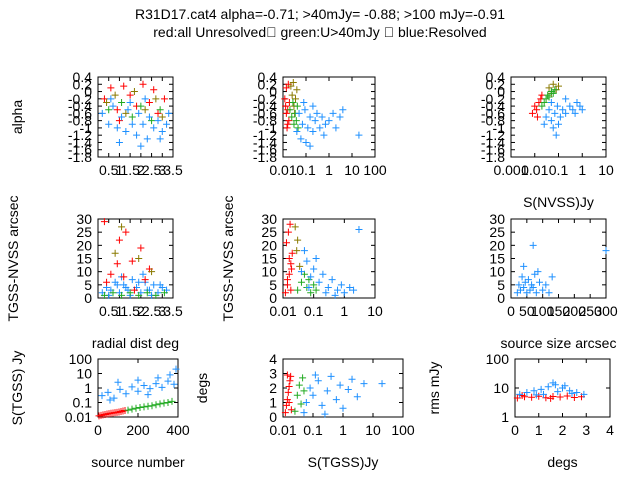 Image resolution: width=640 pixels, height=480 pixels. What do you see at coordinates (83, 84) in the screenshot?
I see `y-tick-label: 0.2` at bounding box center [83, 84].